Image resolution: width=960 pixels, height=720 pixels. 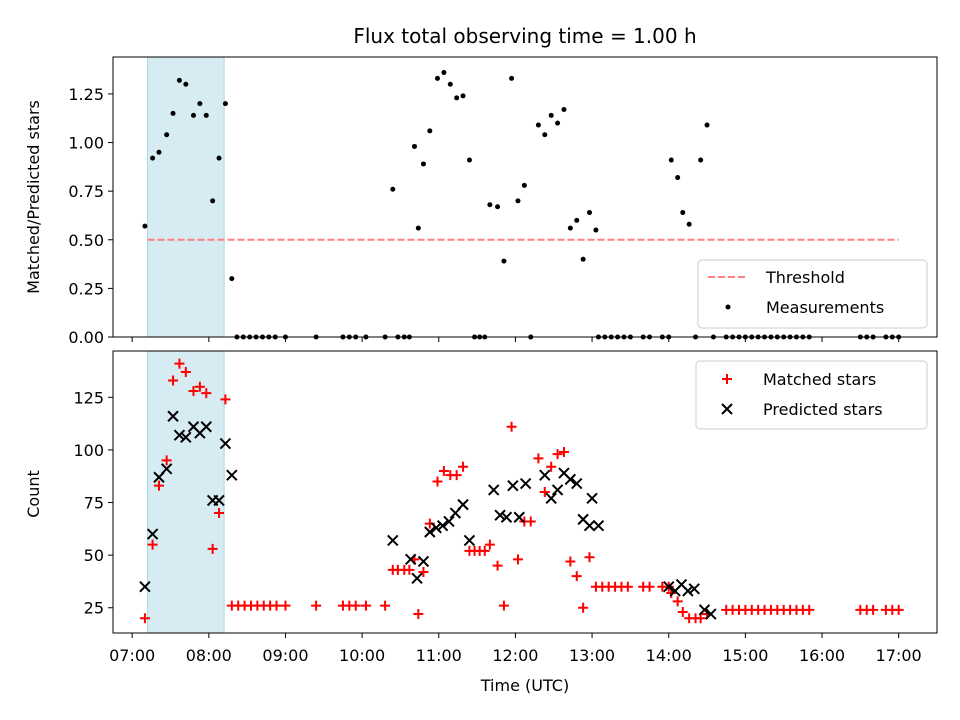 I want to click on bottom-x-tick-label: 13:00, so click(x=592, y=655).